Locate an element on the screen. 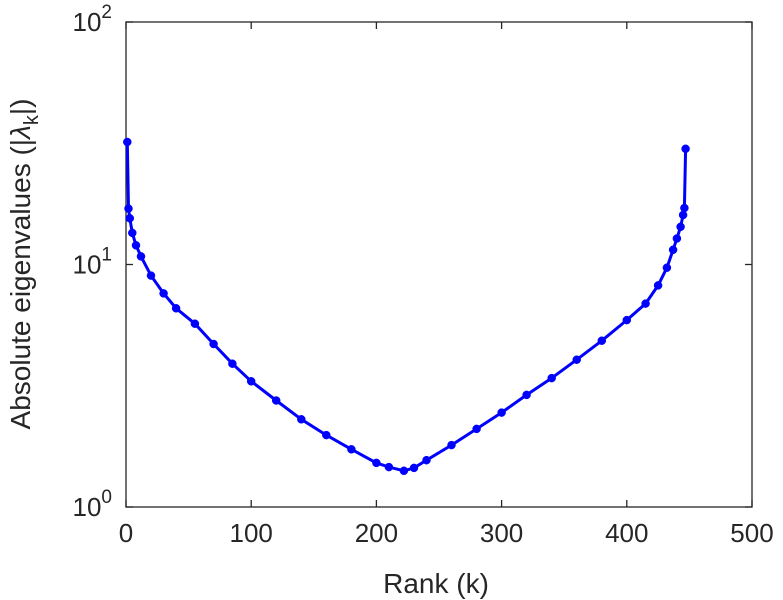  x-tick-label: 200 is located at coordinates (376, 533).